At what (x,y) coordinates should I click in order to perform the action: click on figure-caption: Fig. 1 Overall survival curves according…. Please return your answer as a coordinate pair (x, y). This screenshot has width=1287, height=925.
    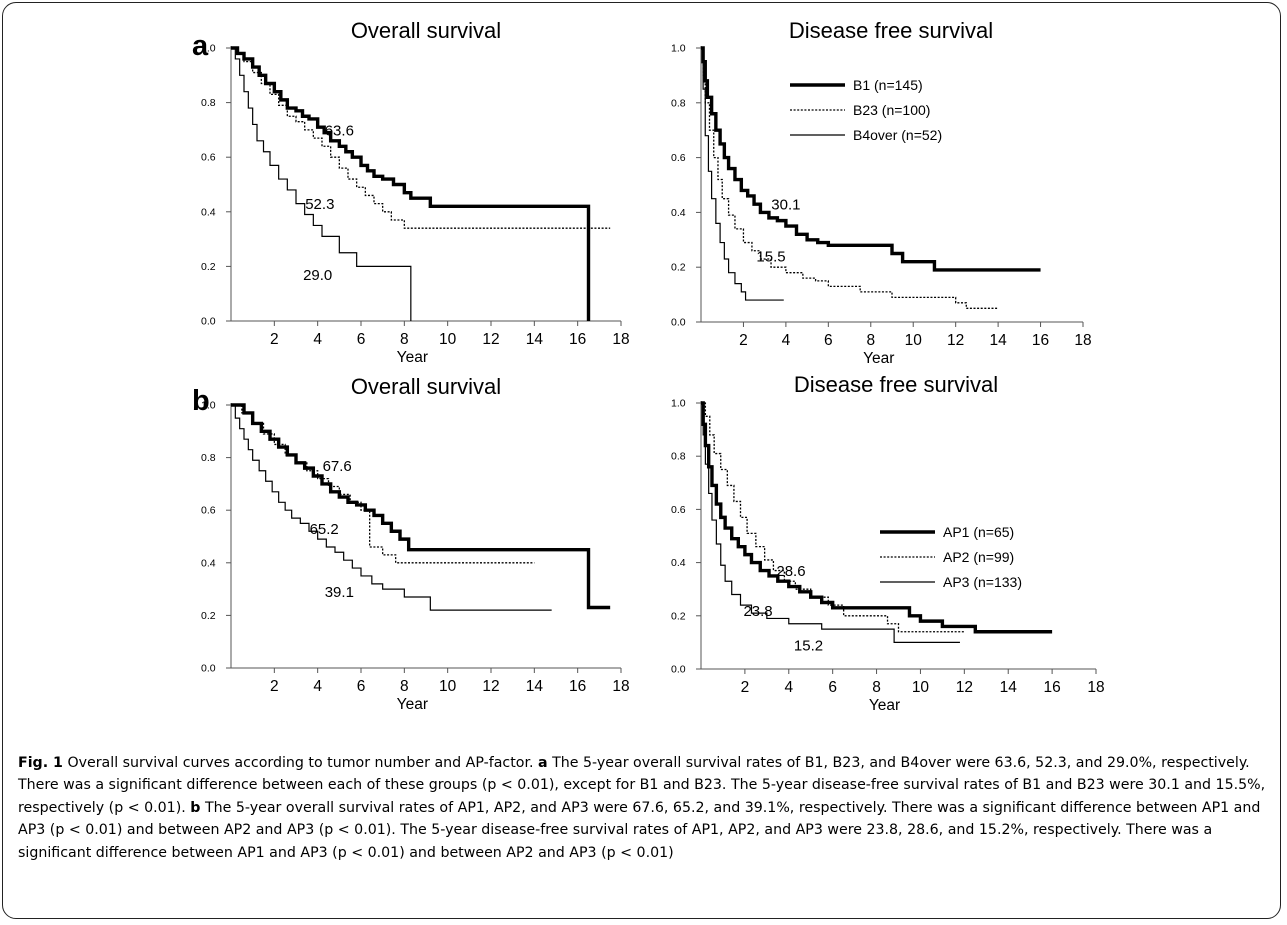
    Looking at the image, I should click on (645, 808).